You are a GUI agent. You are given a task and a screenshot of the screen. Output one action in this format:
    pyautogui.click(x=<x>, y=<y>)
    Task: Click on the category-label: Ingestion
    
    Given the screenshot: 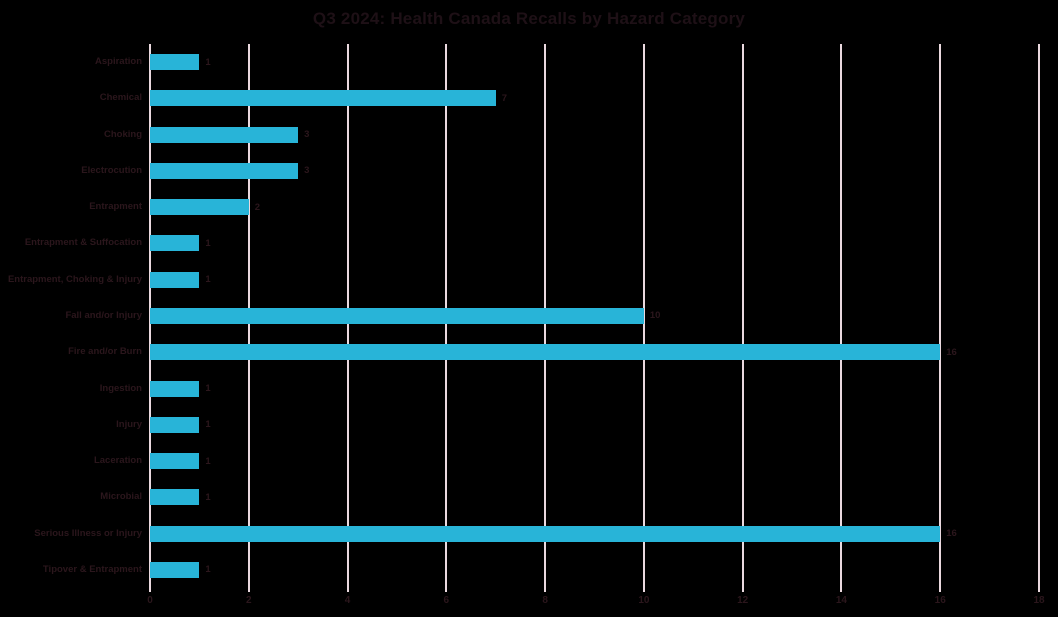 What is the action you would take?
    pyautogui.click(x=120, y=388)
    